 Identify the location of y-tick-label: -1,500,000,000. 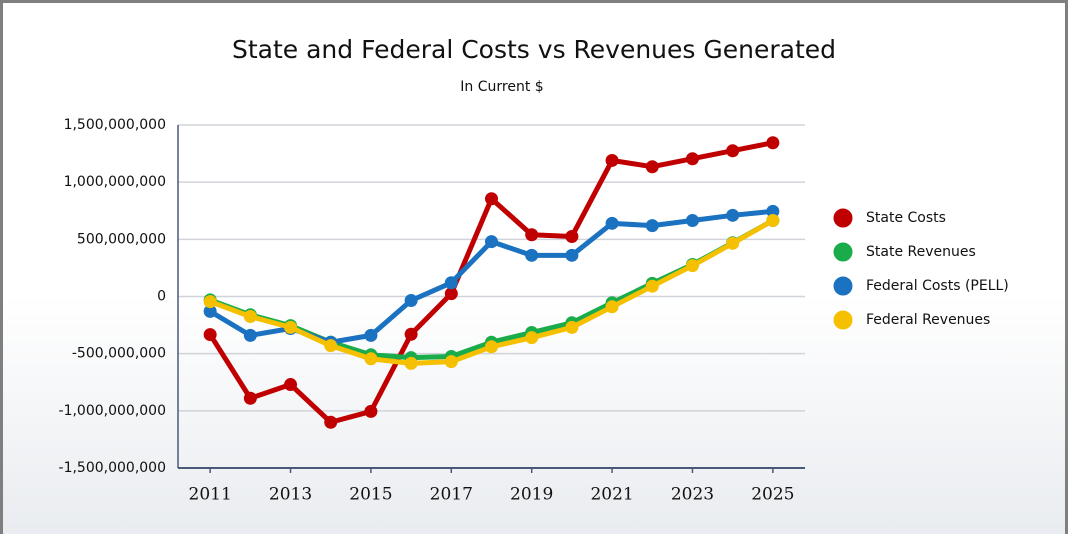
(112, 468).